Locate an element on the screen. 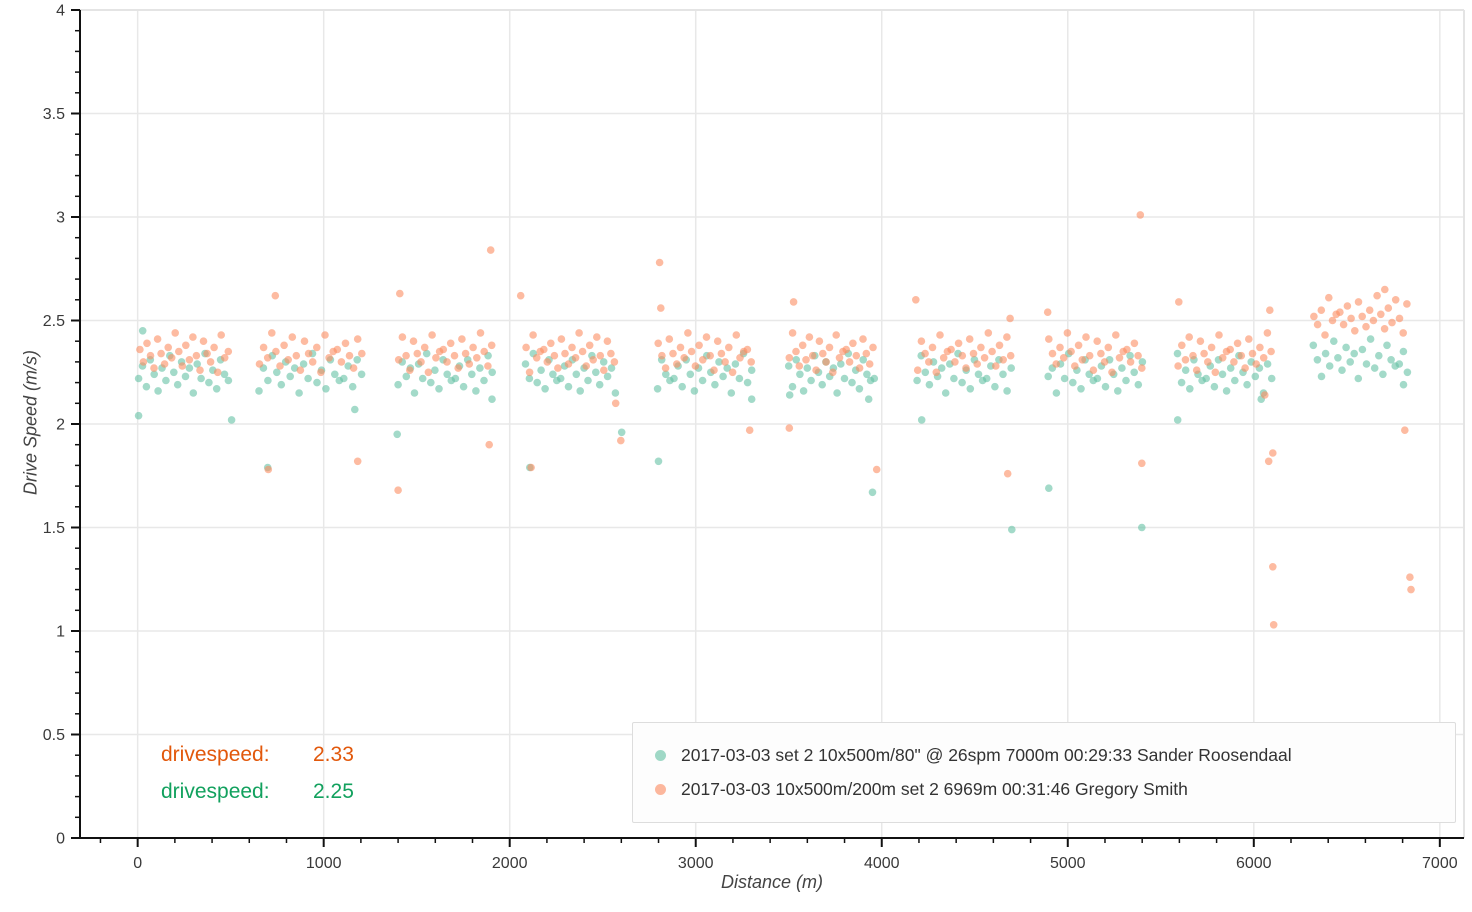  annotation-value: 2.25 is located at coordinates (333, 791).